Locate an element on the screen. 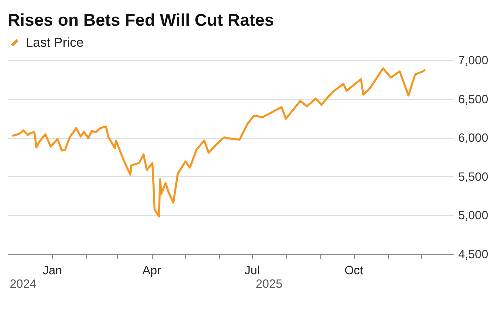  text: 2024 is located at coordinates (24, 284).